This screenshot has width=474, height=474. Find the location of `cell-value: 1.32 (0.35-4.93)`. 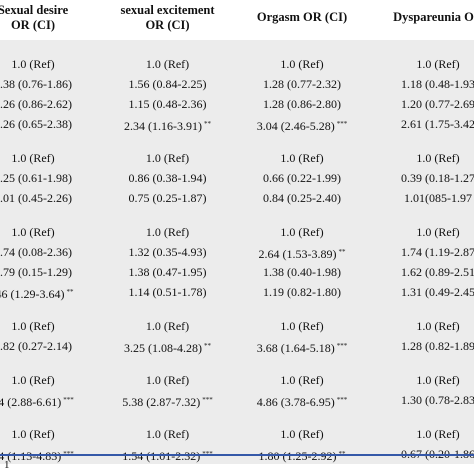

cell-value: 1.32 (0.35-4.93) is located at coordinates (167, 252).